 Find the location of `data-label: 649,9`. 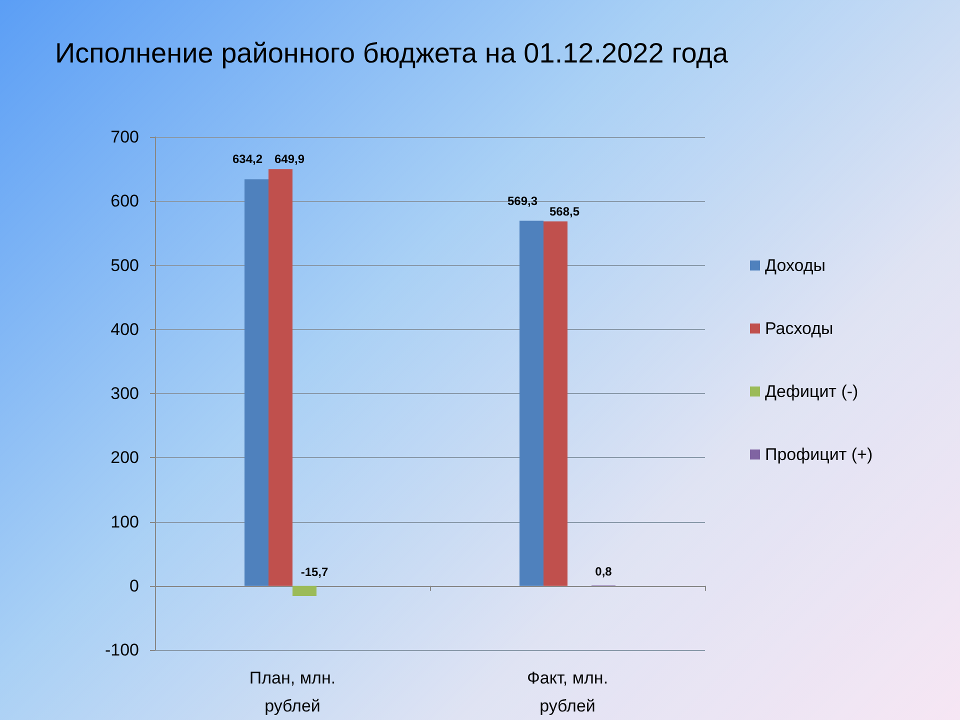

data-label: 649,9 is located at coordinates (289, 159).